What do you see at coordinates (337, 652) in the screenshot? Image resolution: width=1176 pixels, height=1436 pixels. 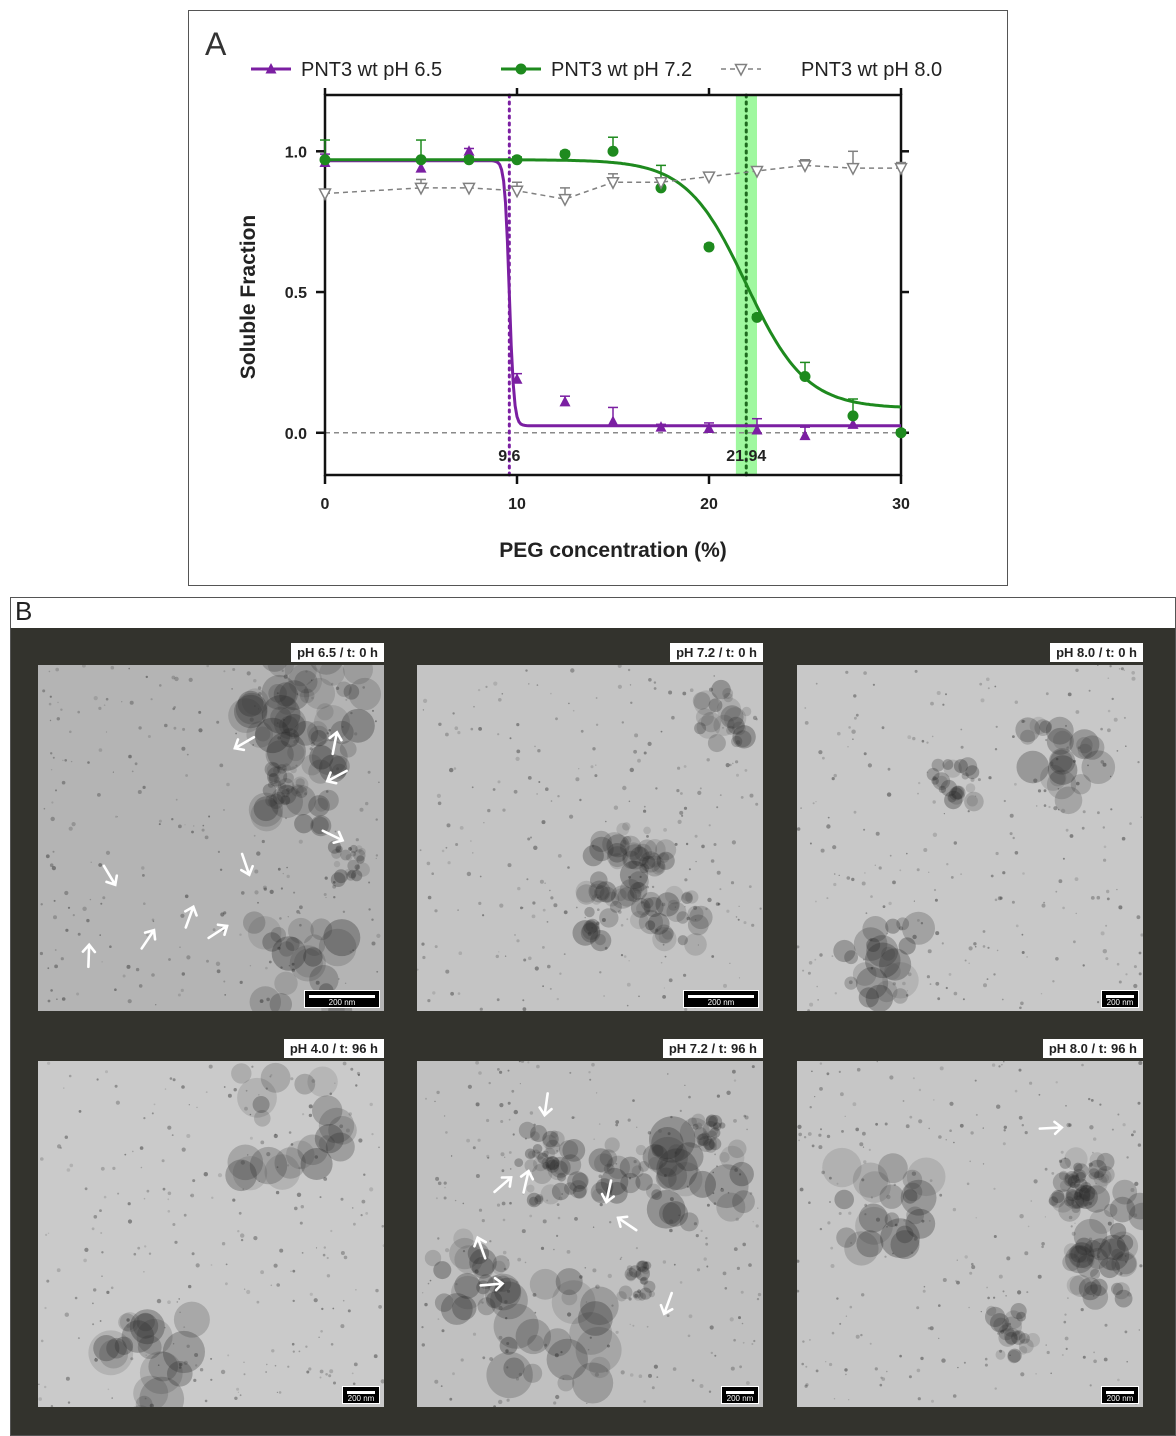 I see `micrograph-label: pH 6.5 / t: 0 h` at bounding box center [337, 652].